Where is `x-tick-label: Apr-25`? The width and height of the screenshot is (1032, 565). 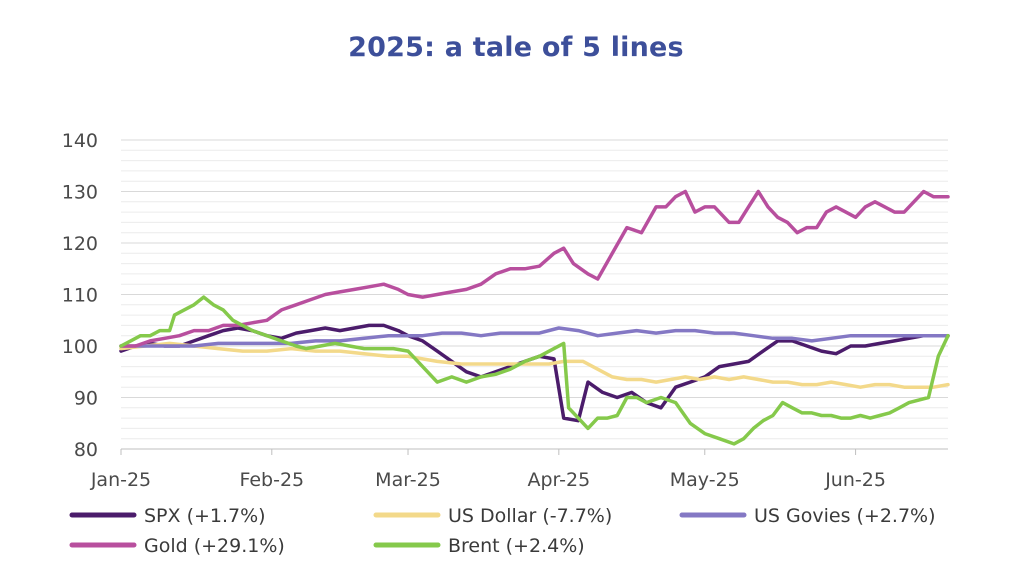 x-tick-label: Apr-25 is located at coordinates (558, 480).